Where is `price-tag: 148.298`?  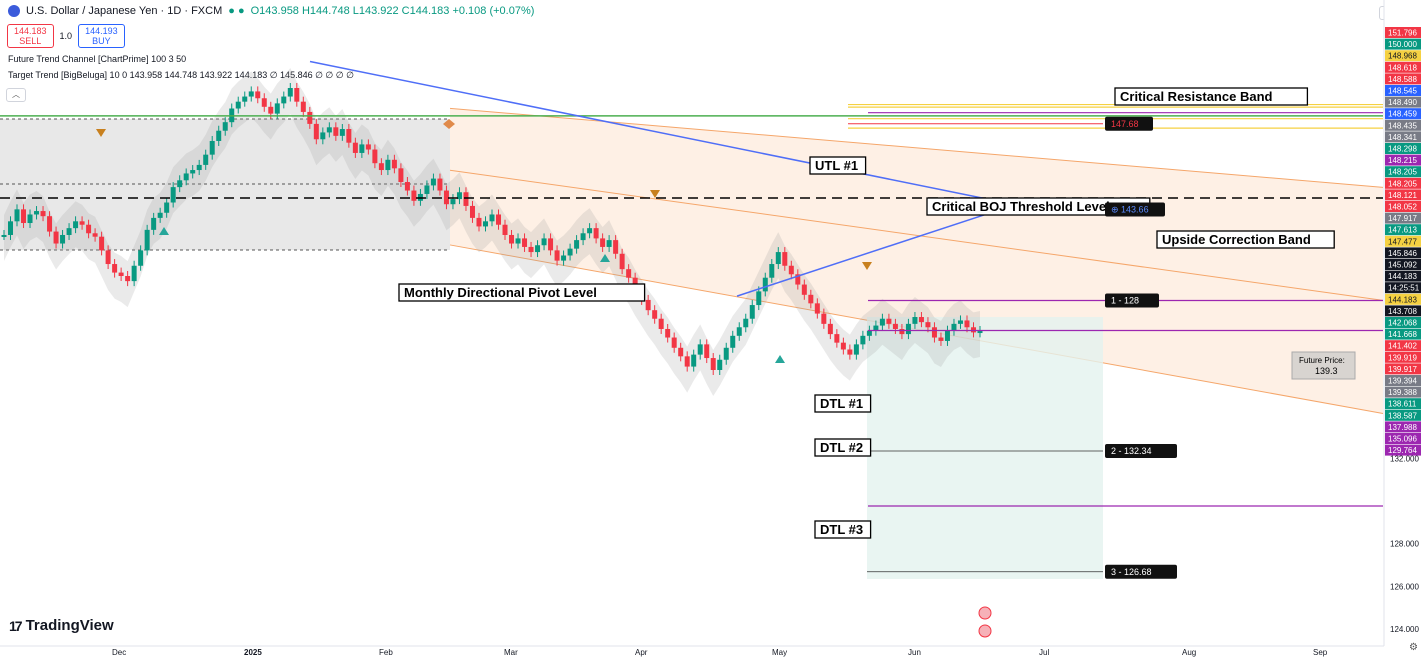
price-tag: 148.298 is located at coordinates (1402, 149).